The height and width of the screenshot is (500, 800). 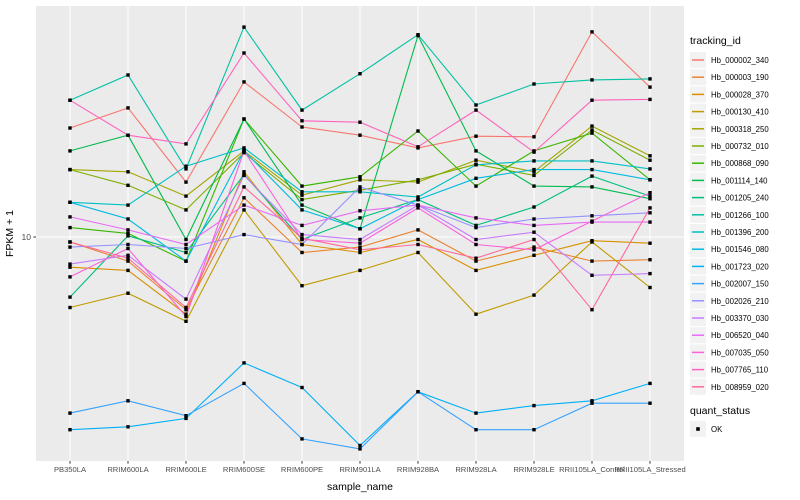 I want to click on legend-label: Hb_007035_050, so click(x=740, y=352).